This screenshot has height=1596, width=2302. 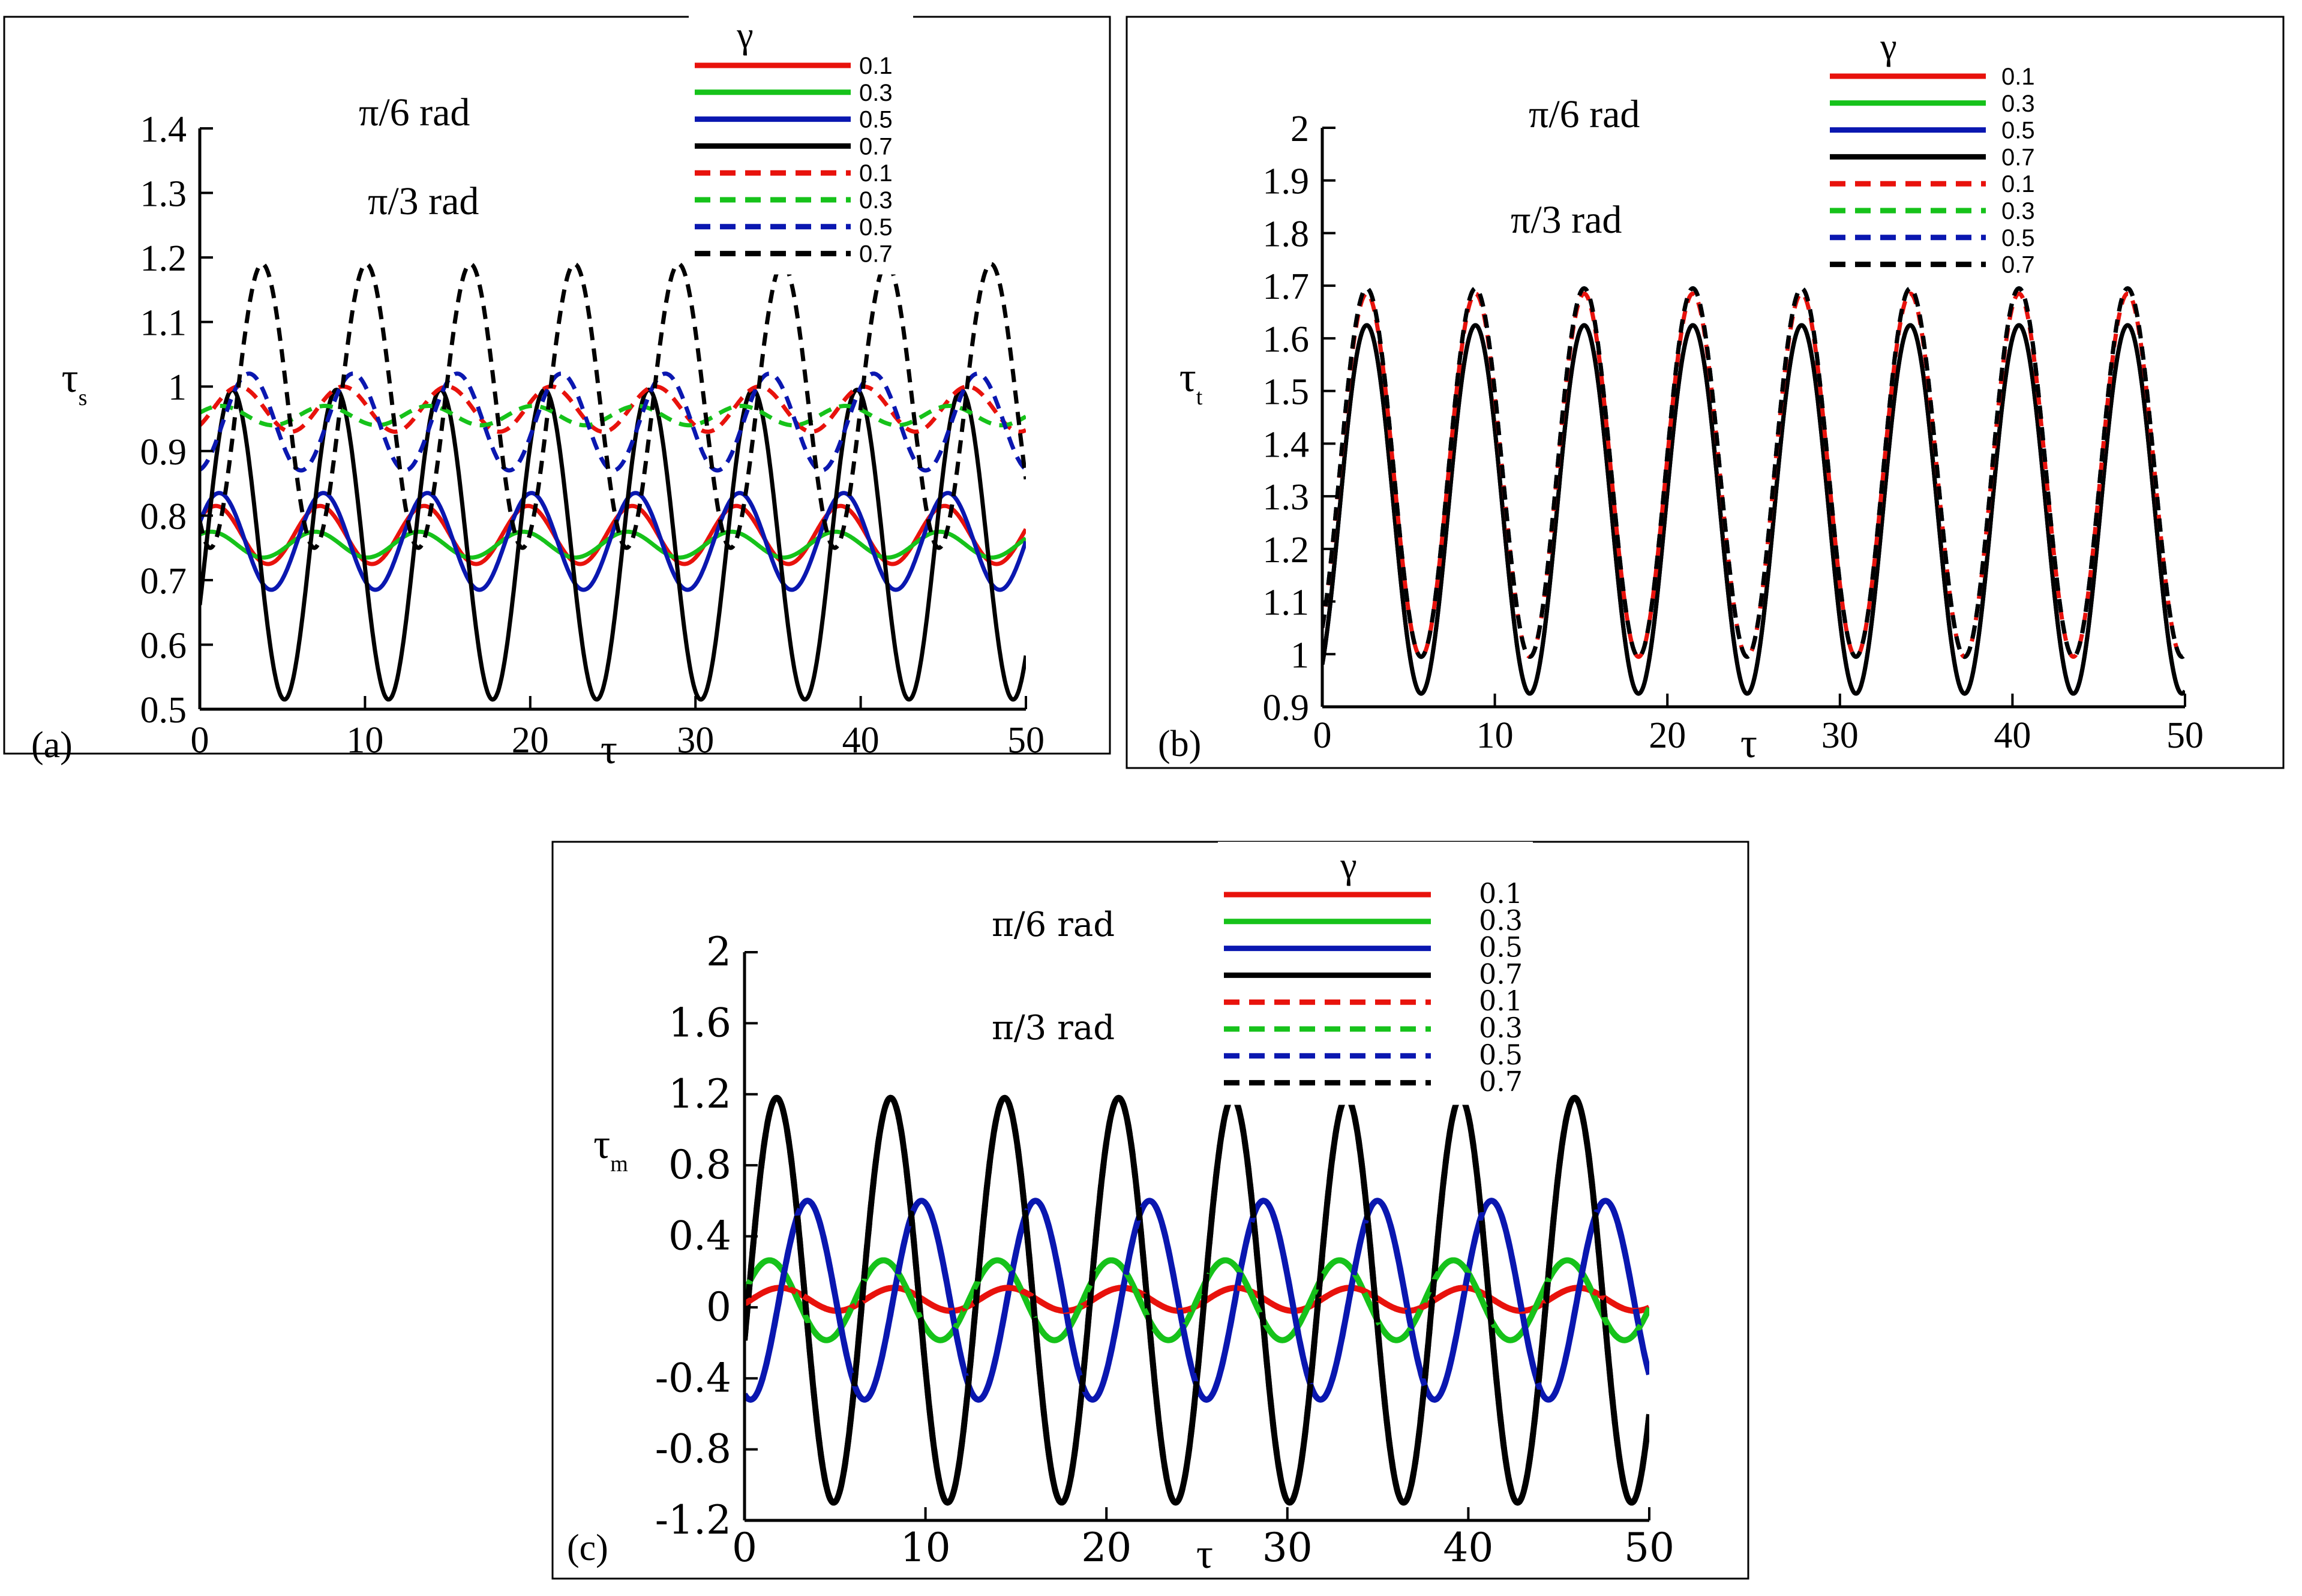 What do you see at coordinates (163, 646) in the screenshot?
I see `y-tick-label: 0.6` at bounding box center [163, 646].